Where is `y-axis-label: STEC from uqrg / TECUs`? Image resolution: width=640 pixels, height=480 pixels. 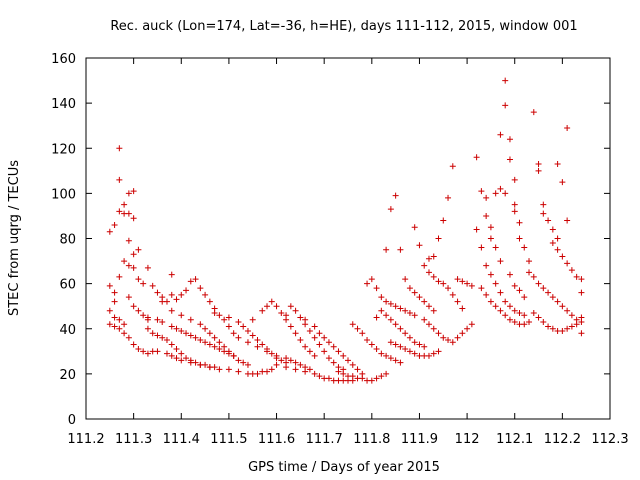 y-axis-label: STEC from uqrg / TECUs is located at coordinates (14, 238).